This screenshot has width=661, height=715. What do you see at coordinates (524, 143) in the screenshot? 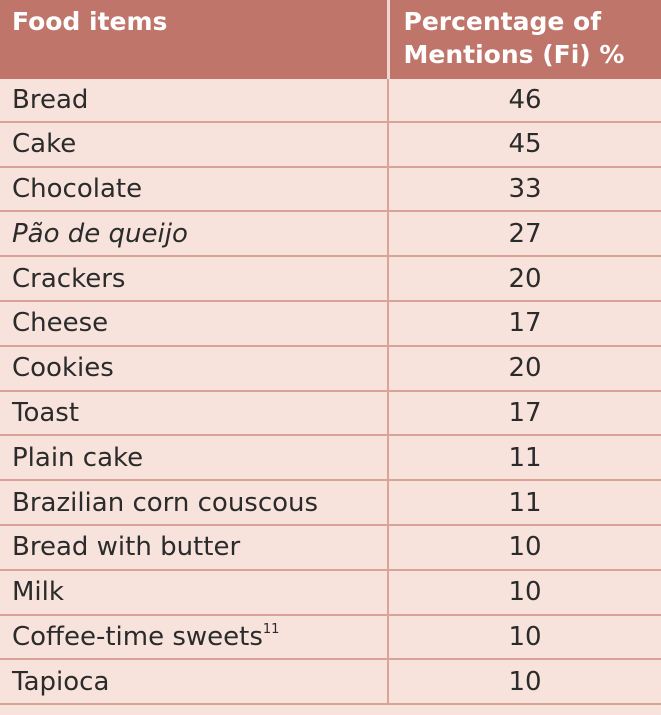
I see `percentage-cell: 45` at bounding box center [524, 143].